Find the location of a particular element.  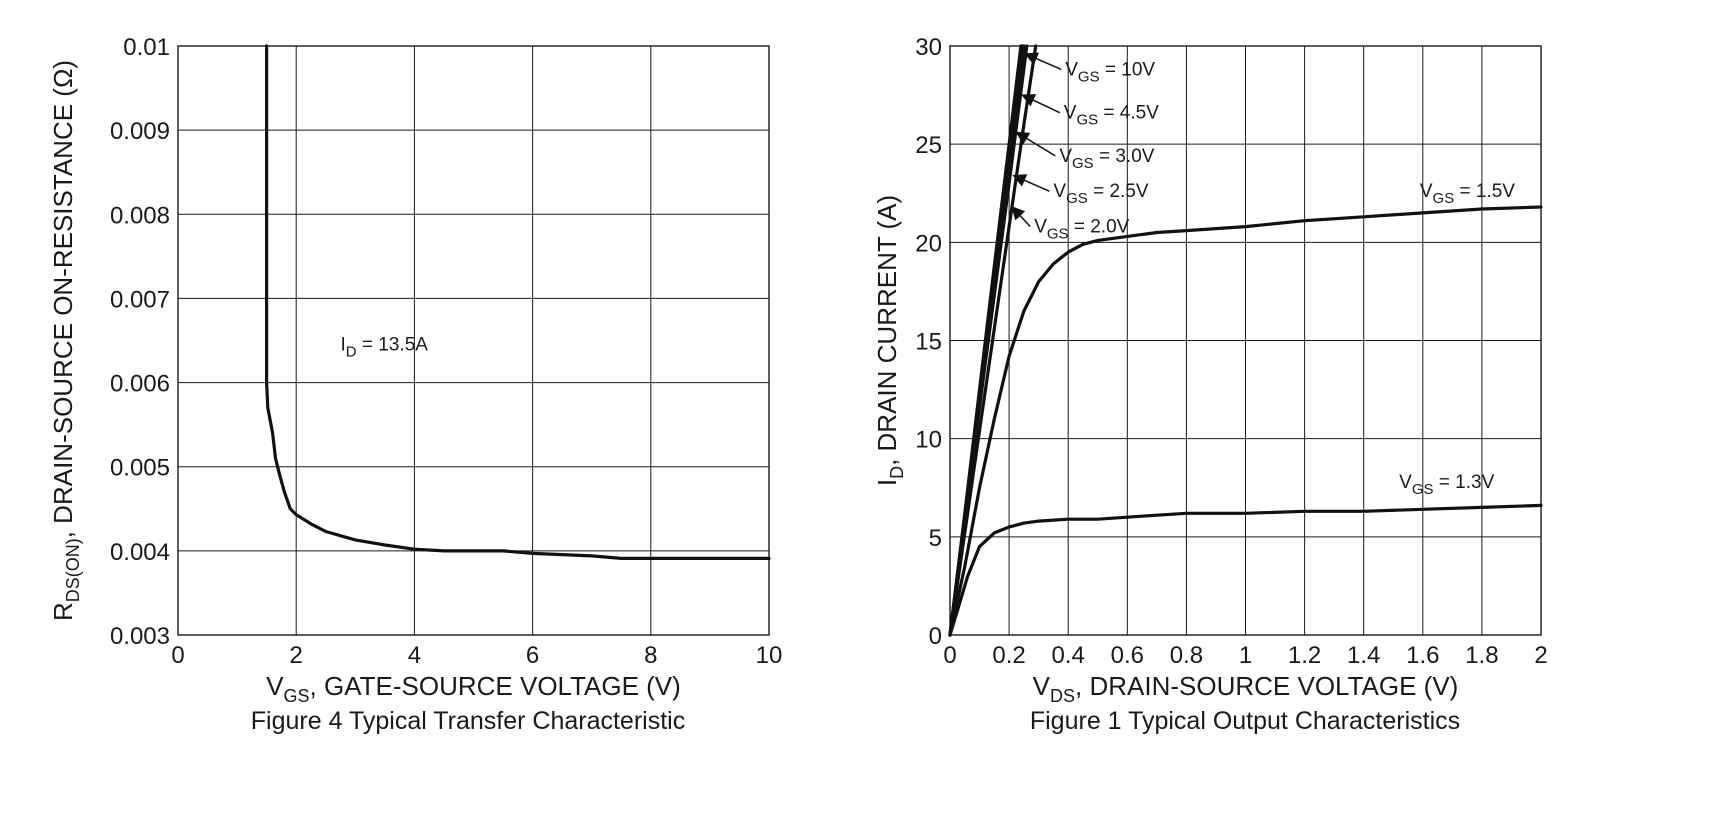

series-label: VGS = 1.5V is located at coordinates (1467, 194).